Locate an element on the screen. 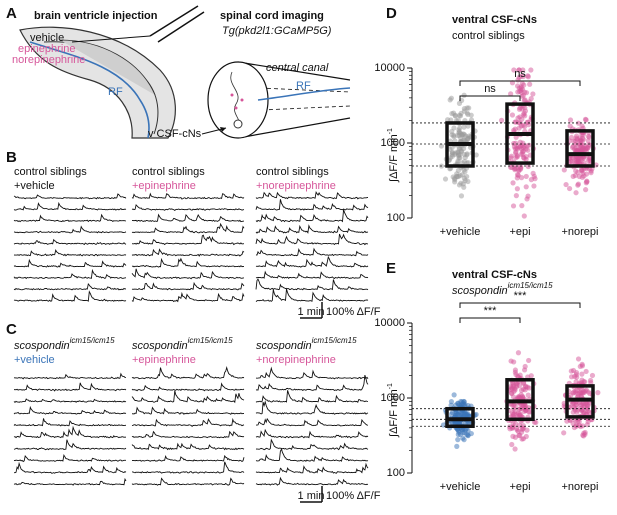 This screenshot has height=515, width=617. x-tick-label: +vehicle is located at coordinates (460, 232).